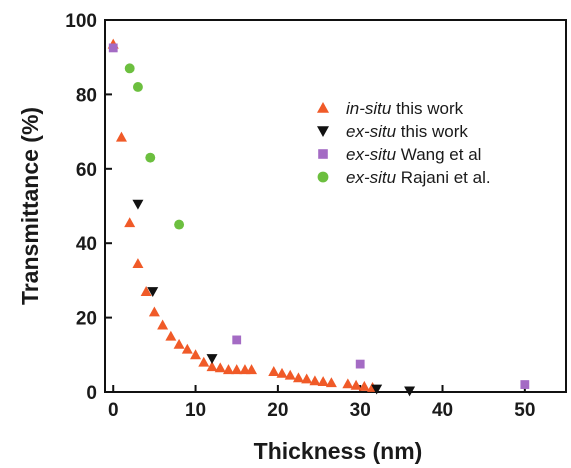 The image size is (571, 468). Describe the element at coordinates (113, 410) in the screenshot. I see `x-tick-label: 0` at that location.